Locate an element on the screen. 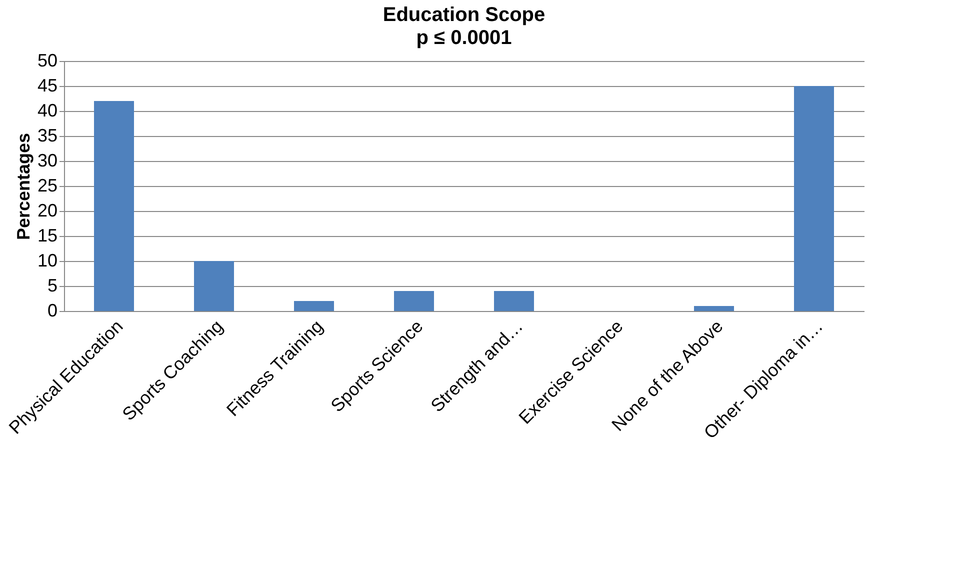  chart-subtitle: p ≤ 0.0001 is located at coordinates (464, 38).